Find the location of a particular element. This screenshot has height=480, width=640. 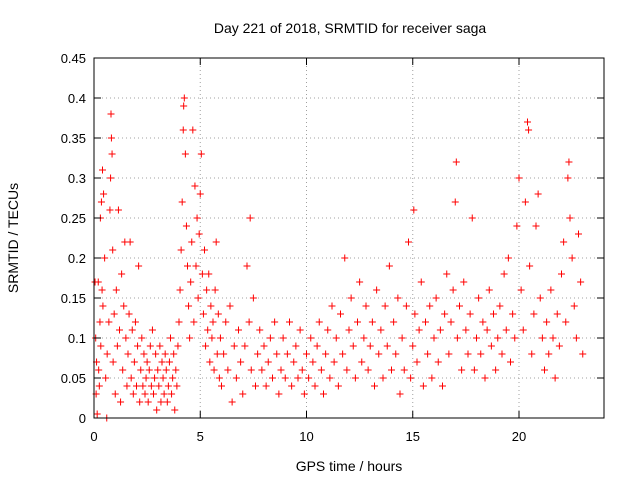

y-tick-label: 0.4 is located at coordinates (77, 98).